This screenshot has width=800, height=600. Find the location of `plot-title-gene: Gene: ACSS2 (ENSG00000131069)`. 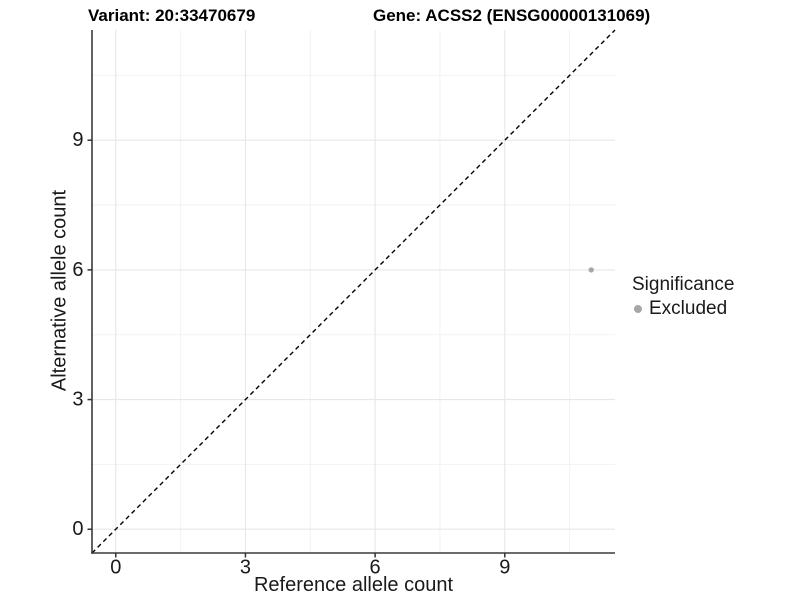

plot-title-gene: Gene: ACSS2 (ENSG00000131069) is located at coordinates (512, 15).